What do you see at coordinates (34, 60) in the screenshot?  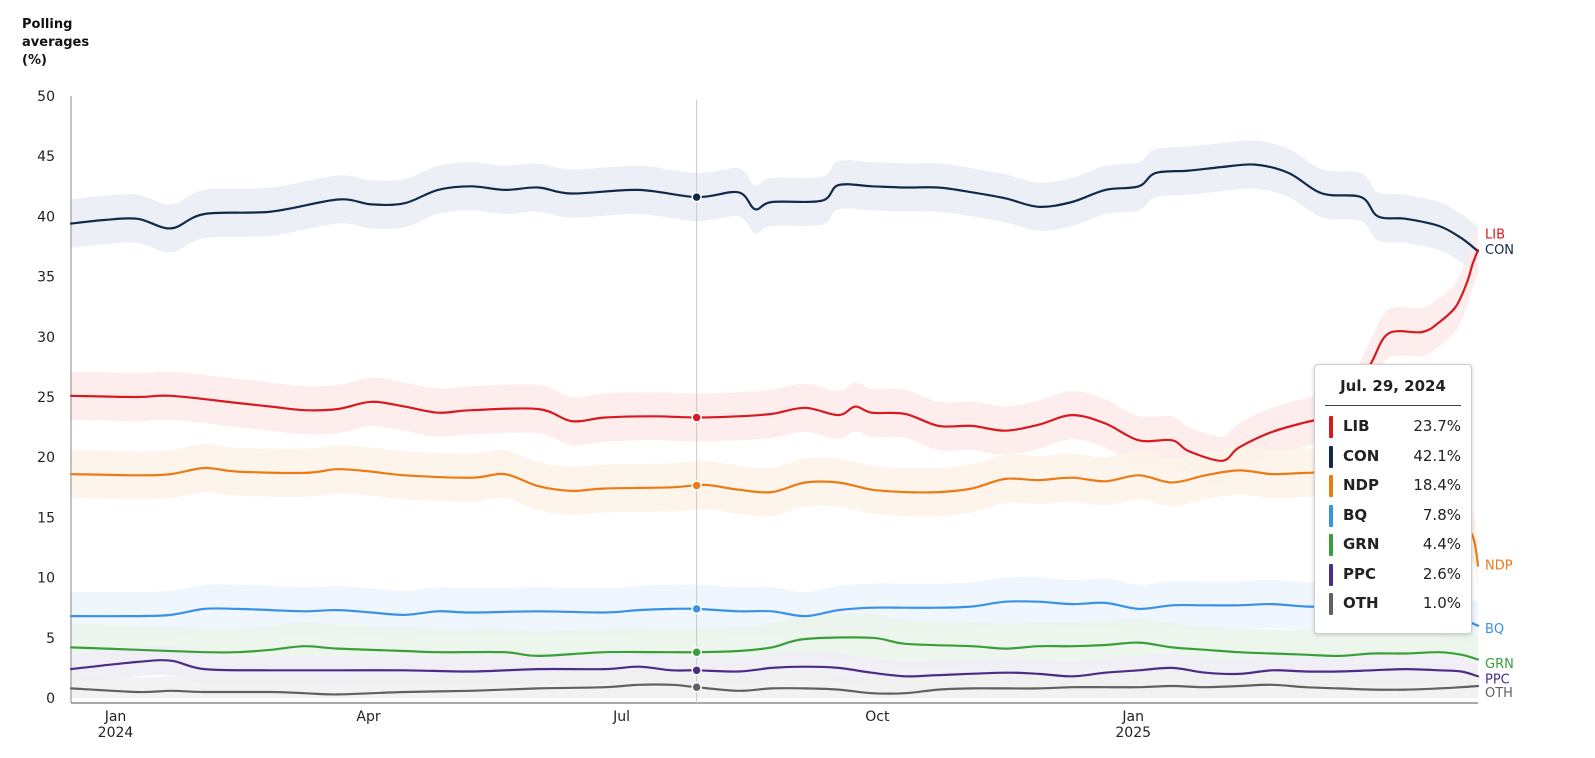 I see `y-axis-title-line-3: (%)` at bounding box center [34, 60].